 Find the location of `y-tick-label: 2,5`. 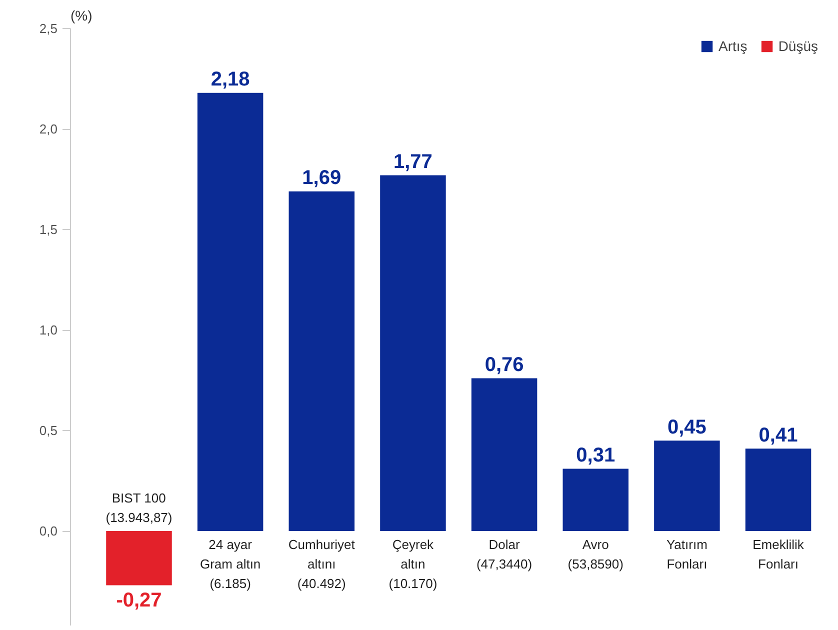

y-tick-label: 2,5 is located at coordinates (48, 28).